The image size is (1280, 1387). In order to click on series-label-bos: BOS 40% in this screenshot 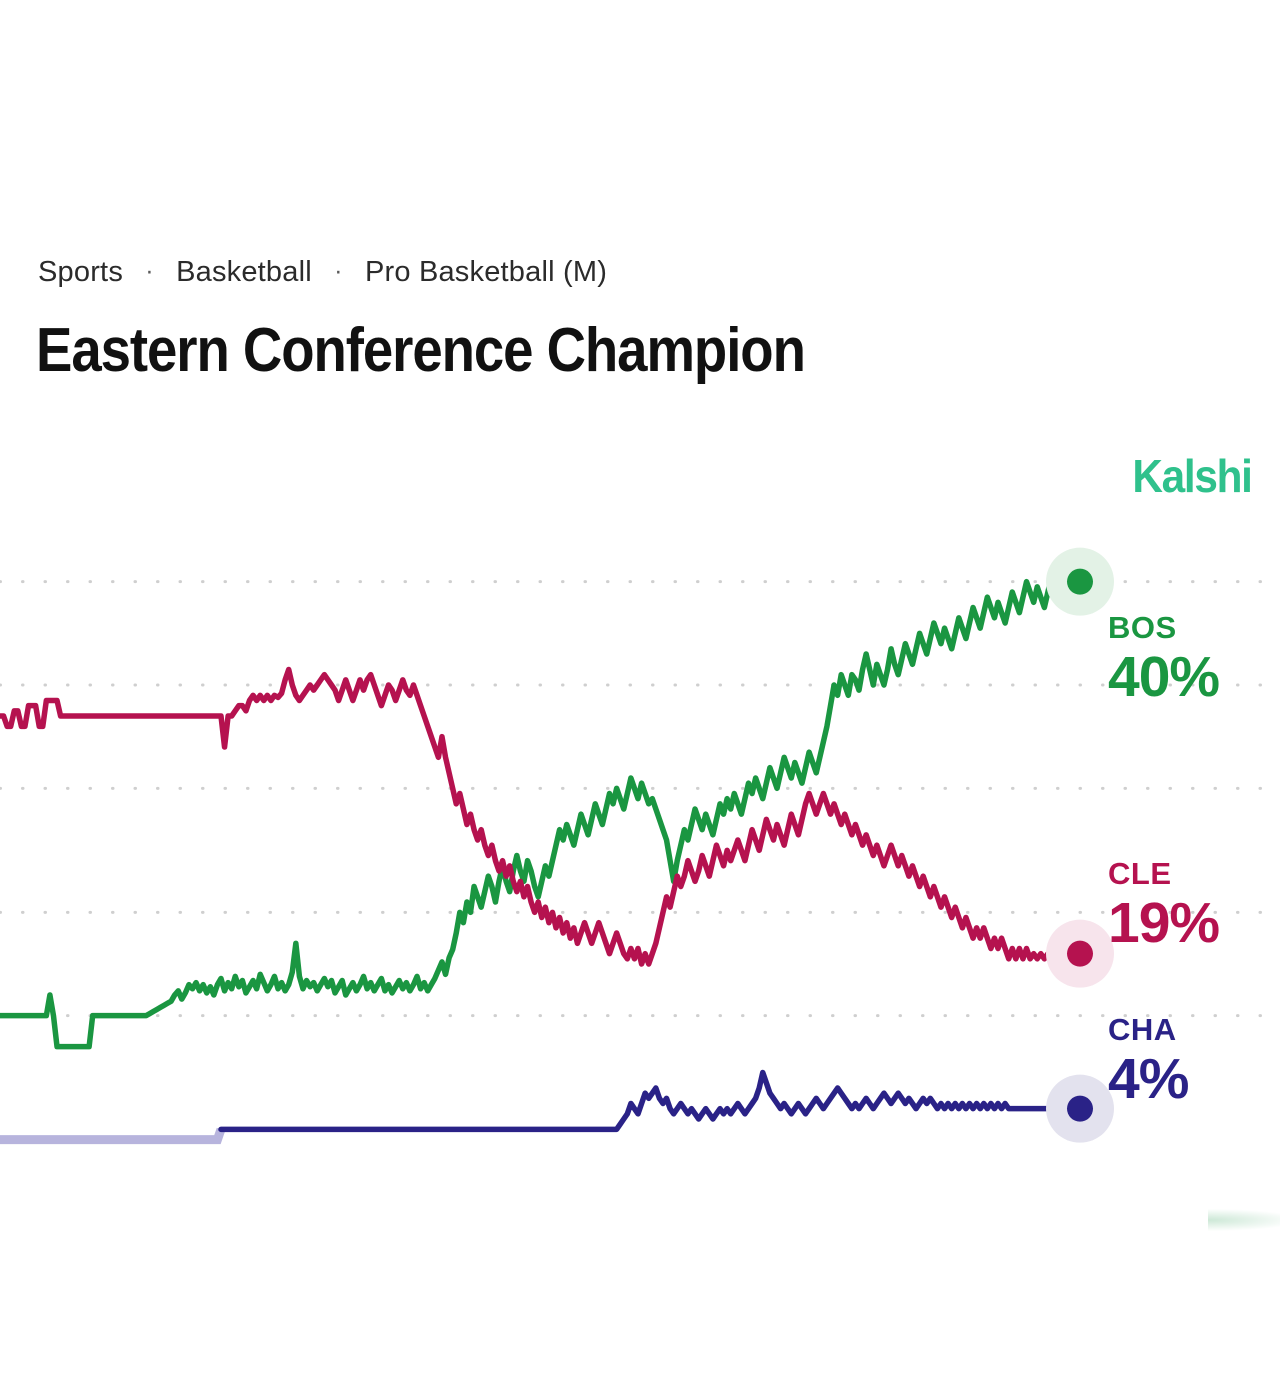, I will do `click(1164, 659)`.